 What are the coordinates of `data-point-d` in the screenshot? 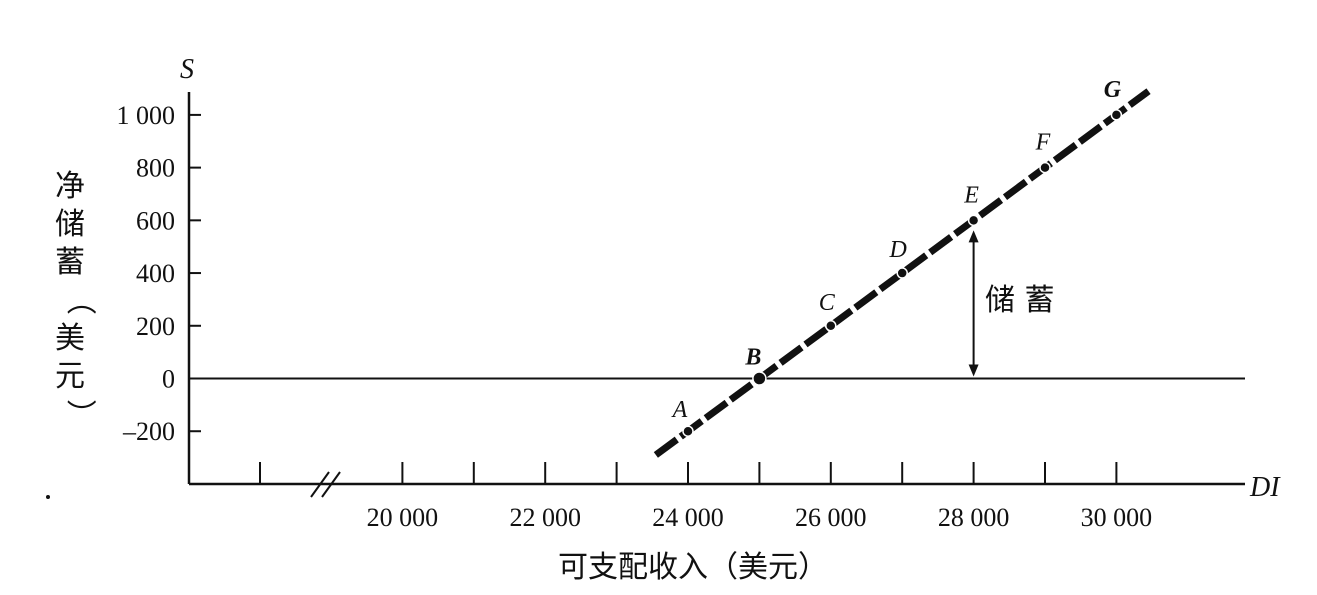 It's located at (902, 273).